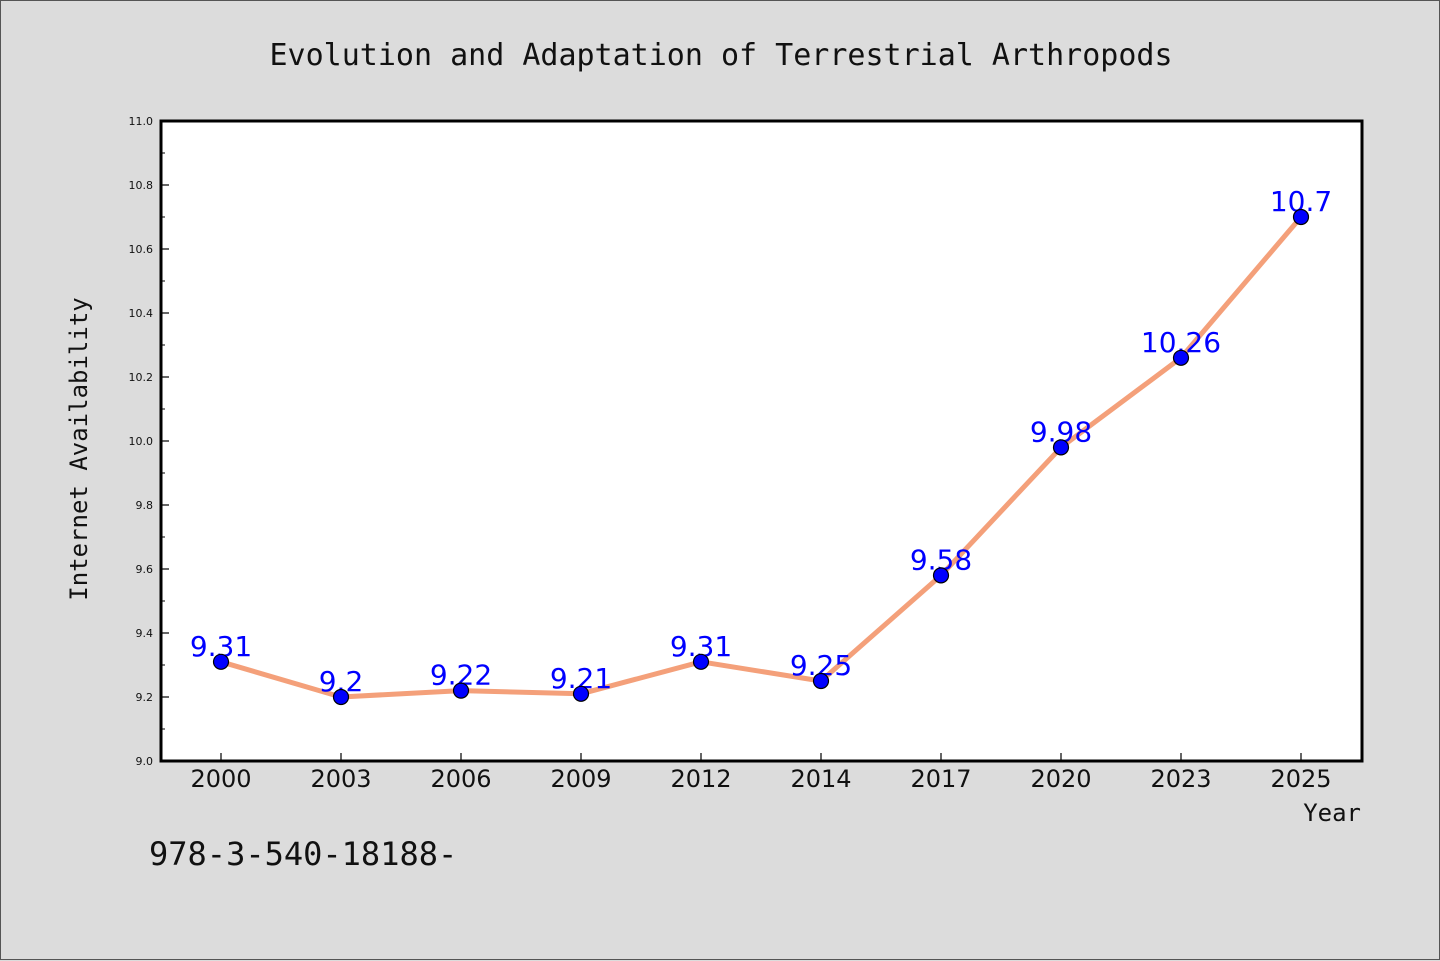 This screenshot has width=1440, height=961. Describe the element at coordinates (145, 505) in the screenshot. I see `y-tick-label: 9.8` at that location.